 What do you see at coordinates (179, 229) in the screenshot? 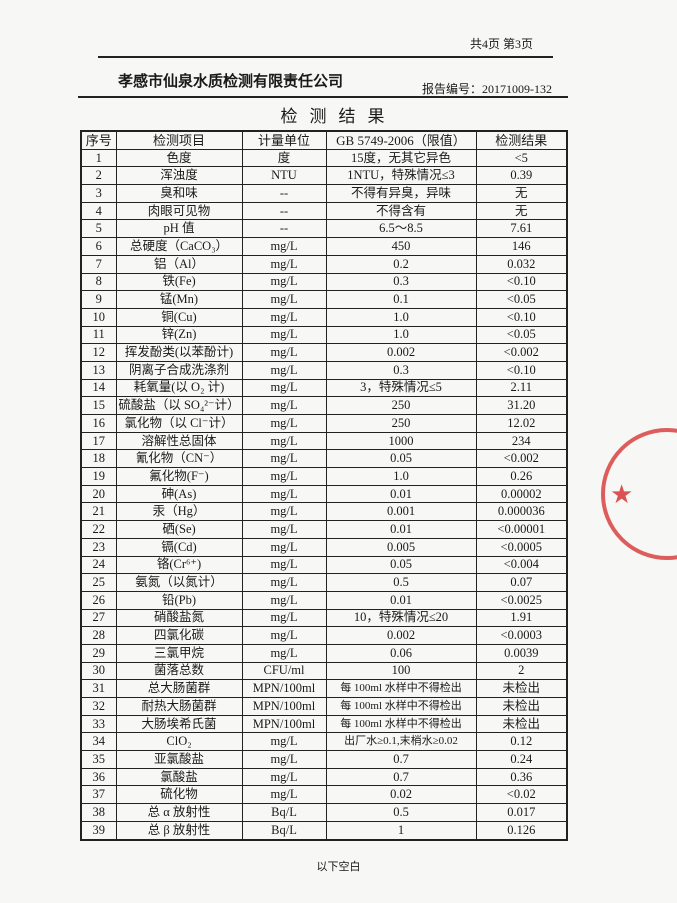
I see `cell-item: pH 值` at bounding box center [179, 229].